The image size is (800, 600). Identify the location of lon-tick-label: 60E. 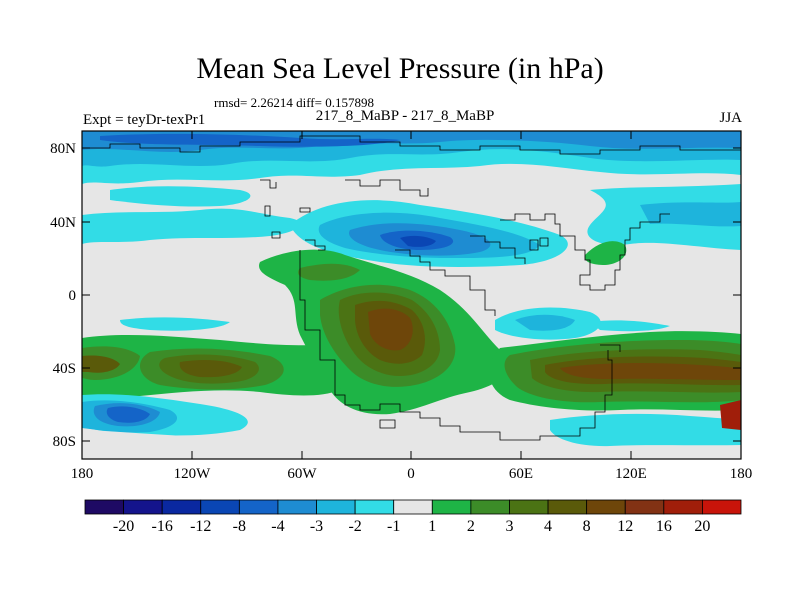
(521, 474).